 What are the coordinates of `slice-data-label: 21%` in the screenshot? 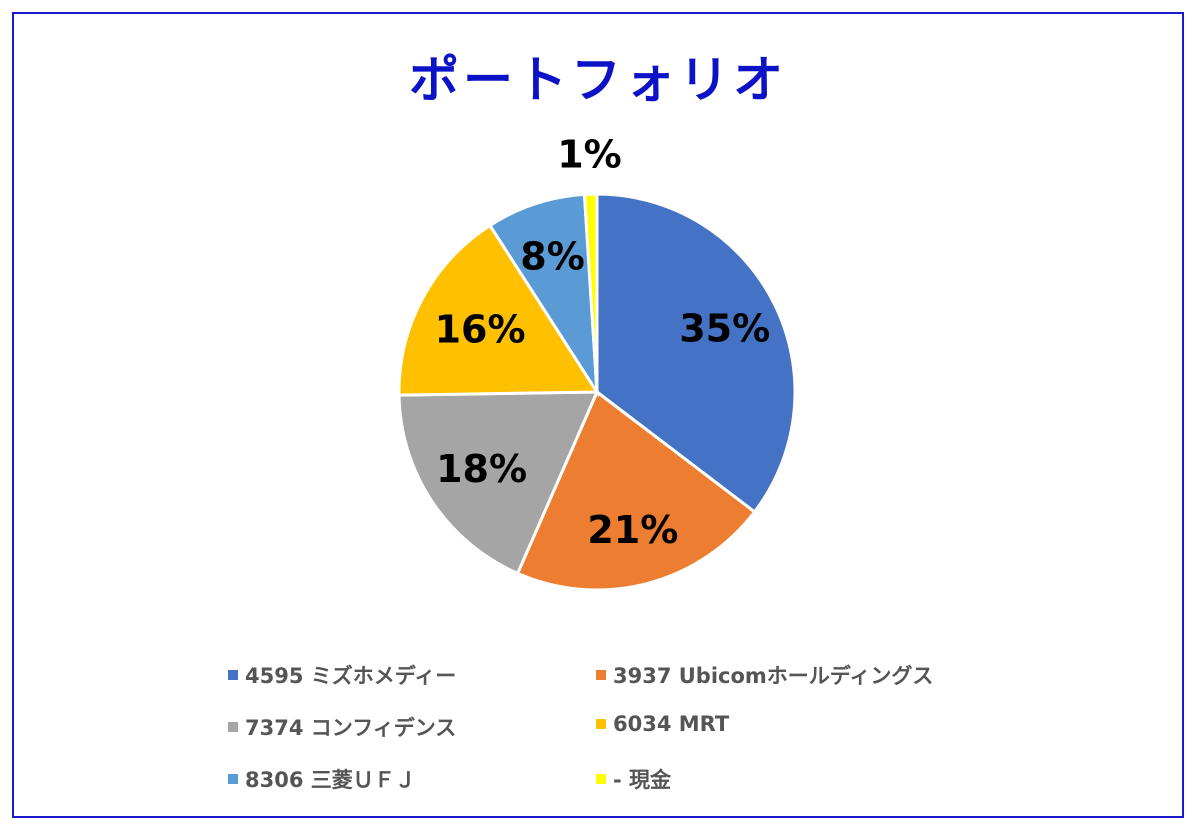 It's located at (632, 530).